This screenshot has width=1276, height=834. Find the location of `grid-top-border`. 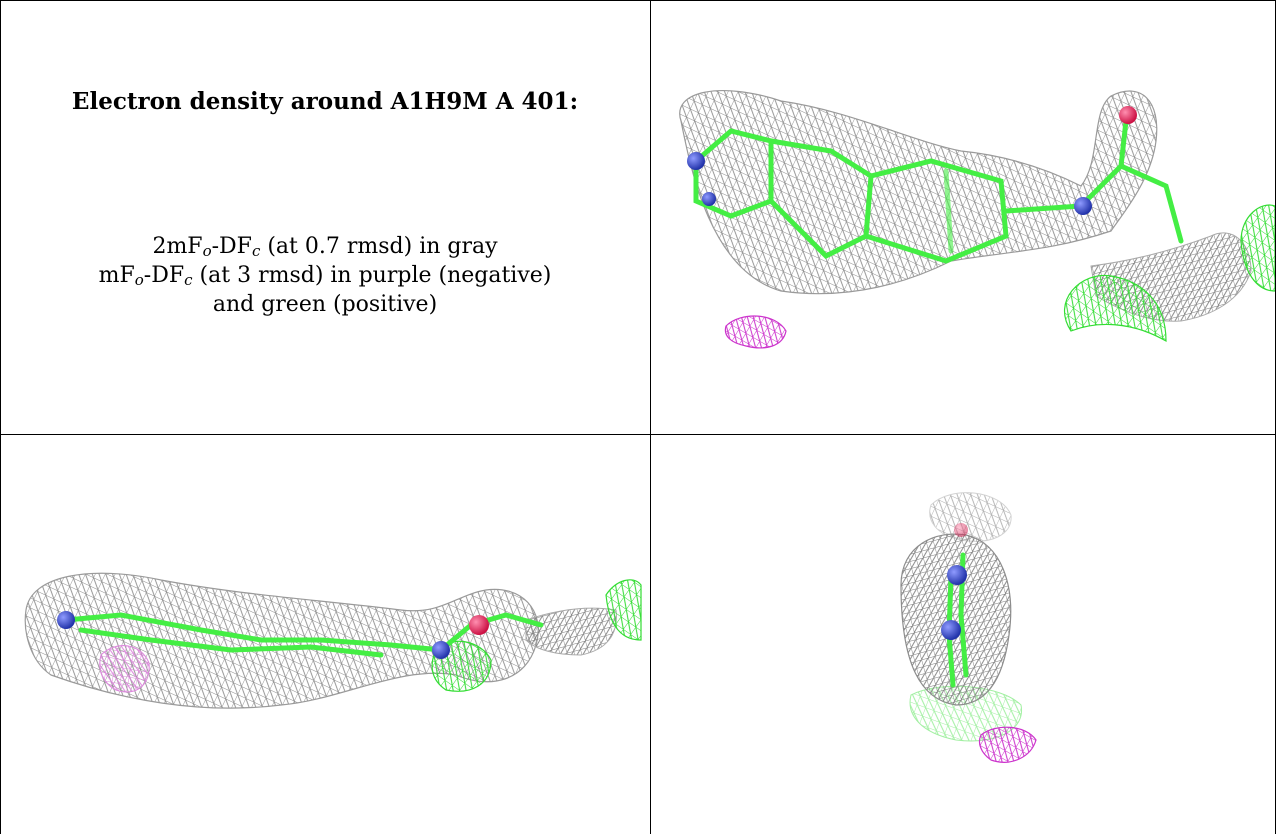

grid-top-border is located at coordinates (638, 0).